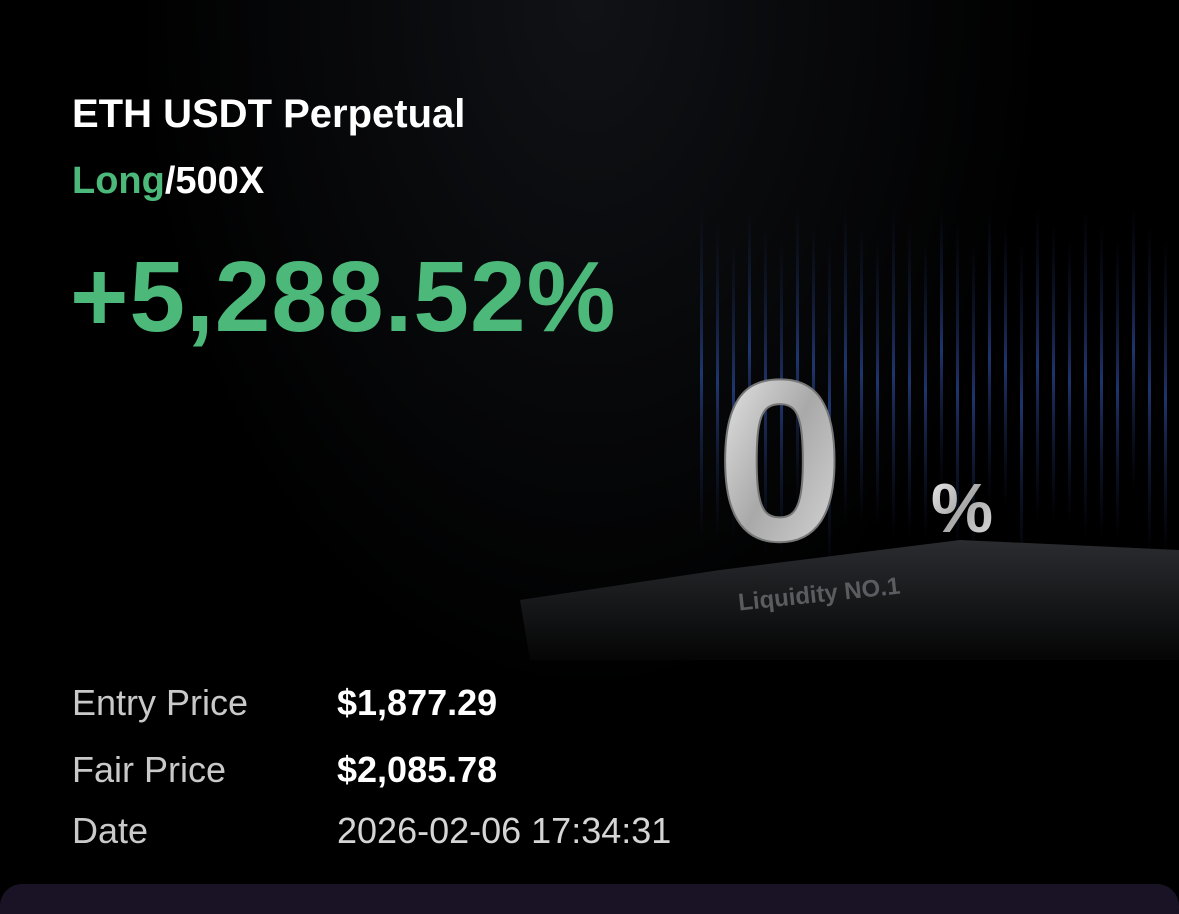 This screenshot has height=914, width=1179. What do you see at coordinates (504, 830) in the screenshot?
I see `detail-value: 2026-02-06 17:34:31` at bounding box center [504, 830].